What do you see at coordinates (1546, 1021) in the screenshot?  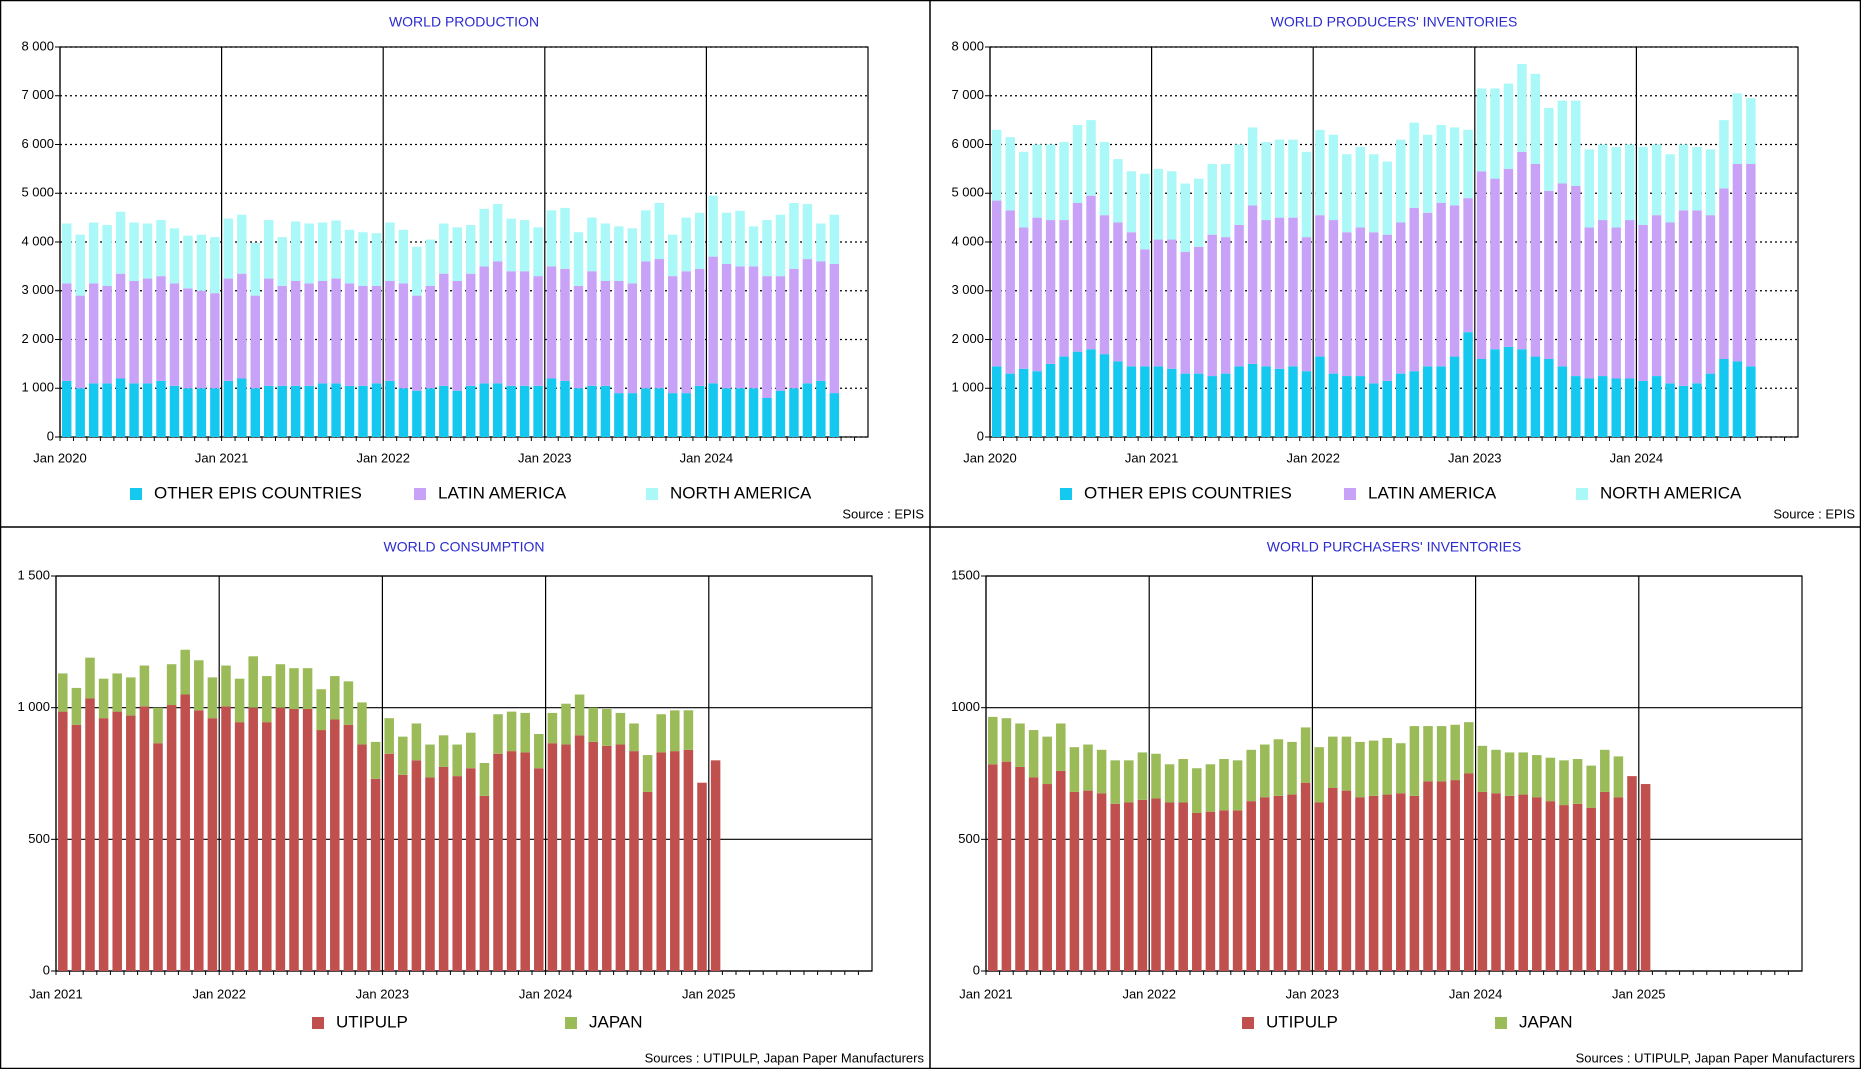 I see `legend-label: JAPAN` at bounding box center [1546, 1021].